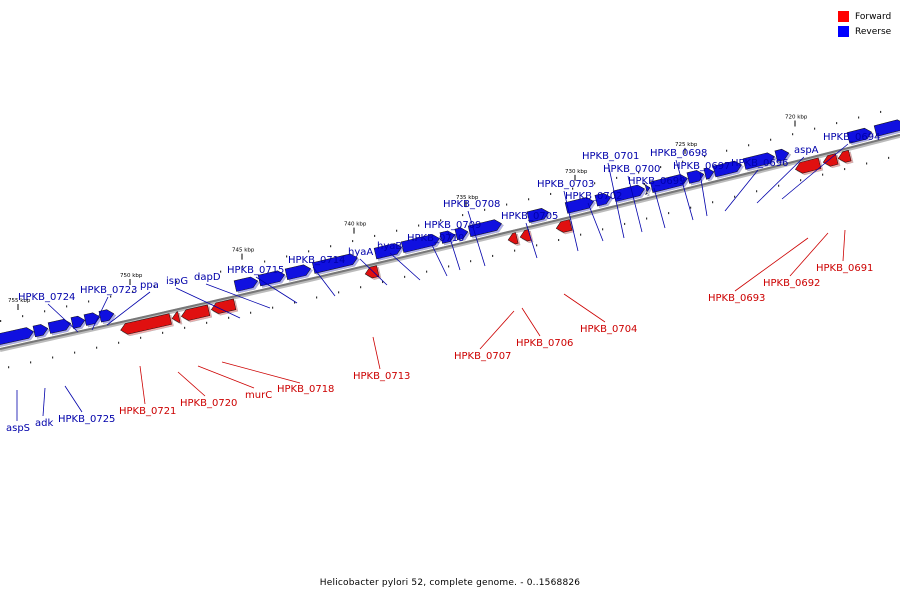 Image resolution: width=900 pixels, height=600 pixels. Describe the element at coordinates (316, 260) in the screenshot. I see `reverse-gene-label: HPKB_0714` at that location.